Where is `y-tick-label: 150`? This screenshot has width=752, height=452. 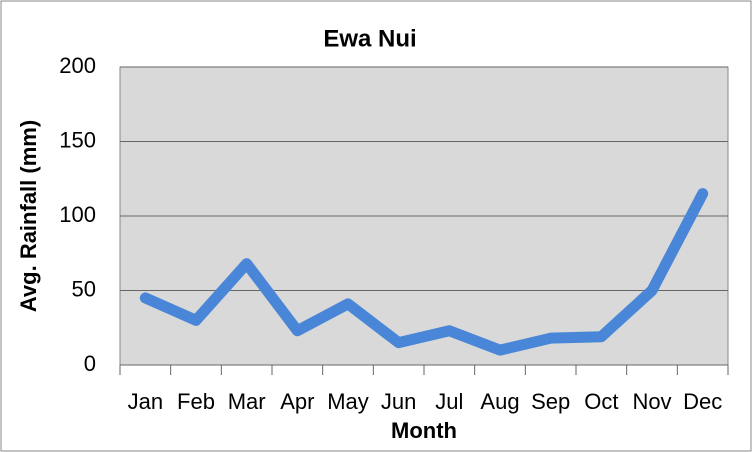
y-tick-label: 150 is located at coordinates (77, 139).